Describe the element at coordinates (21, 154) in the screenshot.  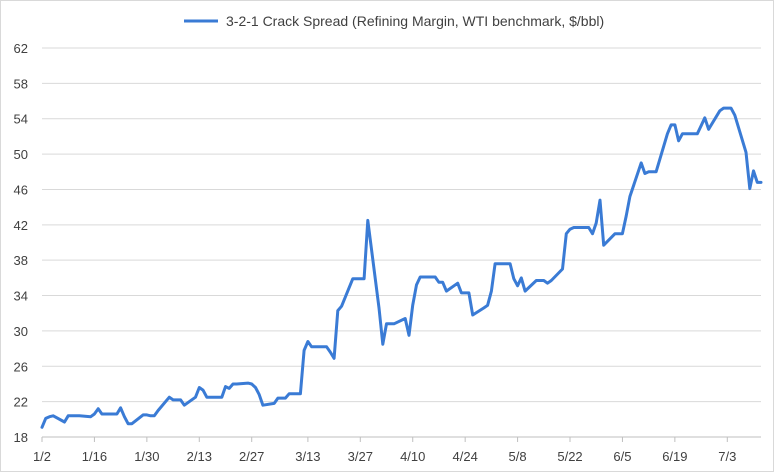
I see `y-tick-label: 50` at that location.